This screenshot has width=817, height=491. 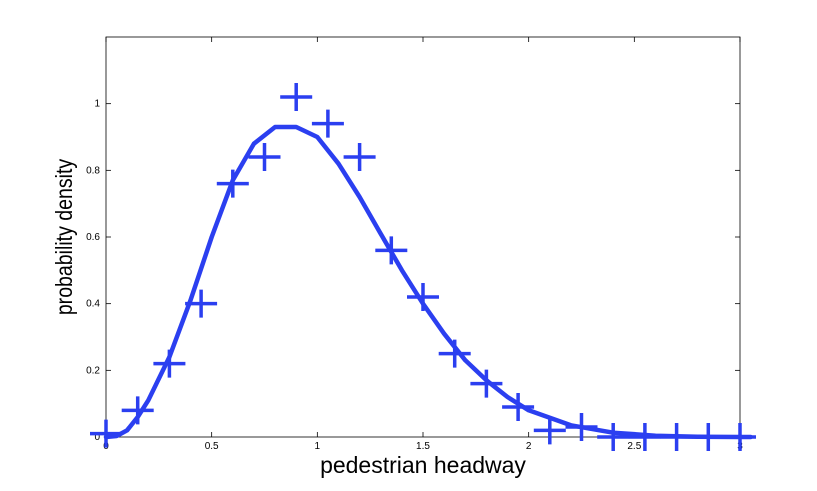 What do you see at coordinates (529, 446) in the screenshot?
I see `x-tick-label: 2` at bounding box center [529, 446].